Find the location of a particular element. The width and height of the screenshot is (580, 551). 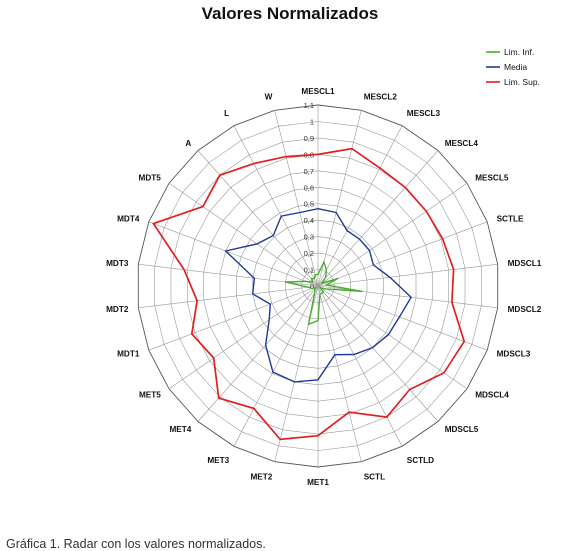

axis-label: MDSCL5 is located at coordinates (462, 429).